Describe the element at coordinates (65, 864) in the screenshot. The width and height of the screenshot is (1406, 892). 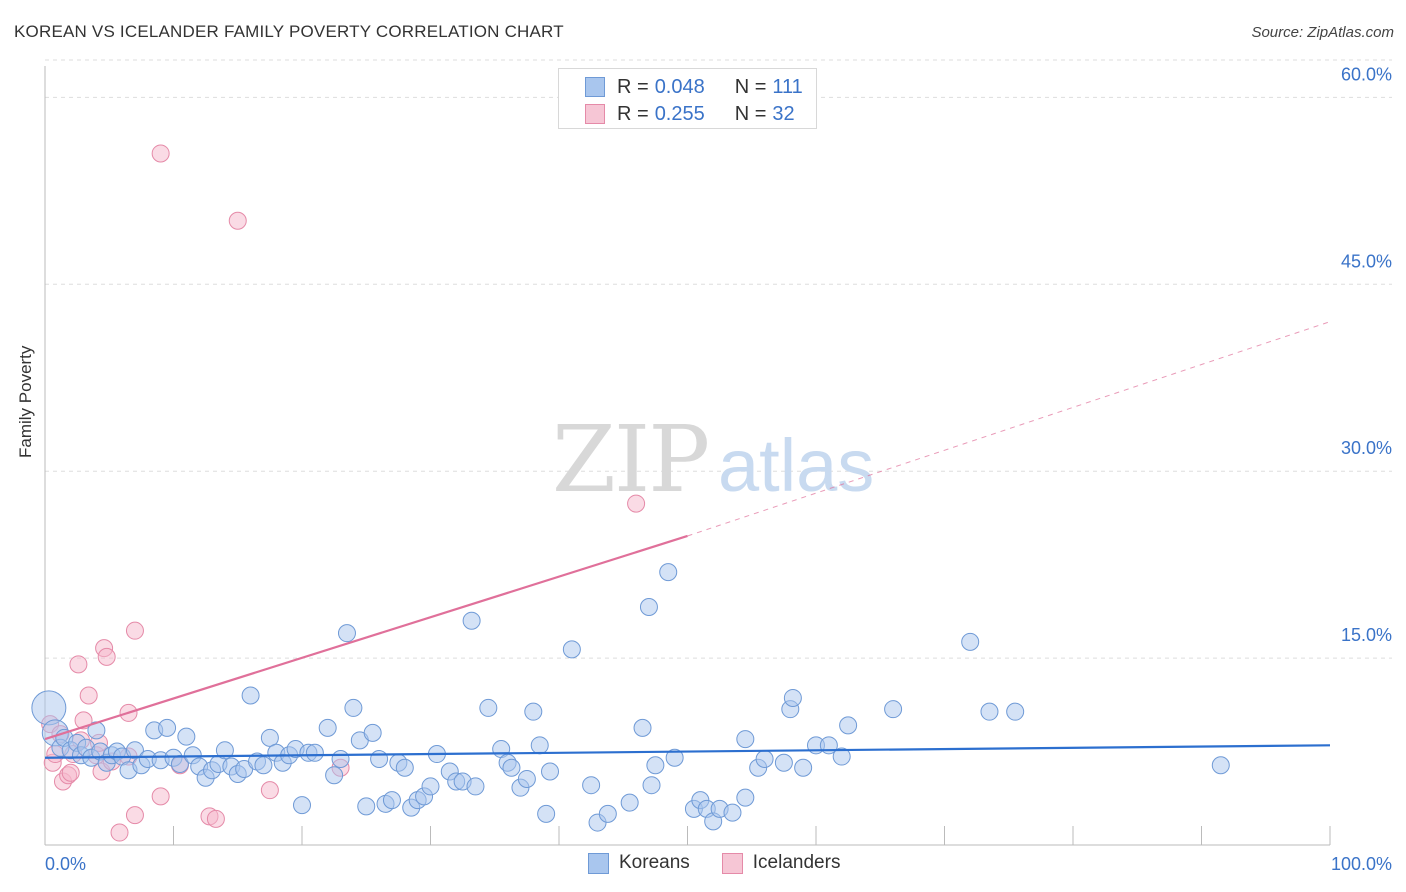
I see `x-tick-label: 0.0%` at that location.